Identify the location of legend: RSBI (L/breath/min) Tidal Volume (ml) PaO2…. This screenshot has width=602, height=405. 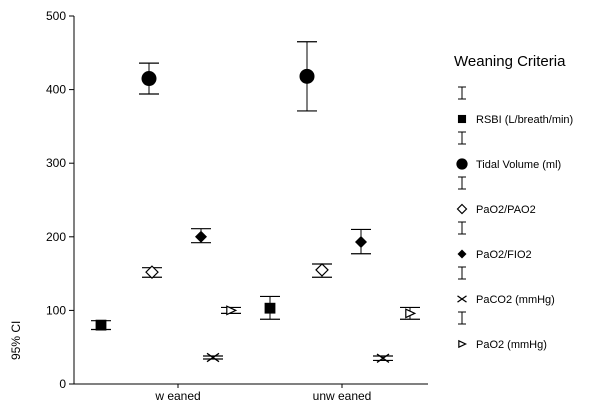
(514, 218).